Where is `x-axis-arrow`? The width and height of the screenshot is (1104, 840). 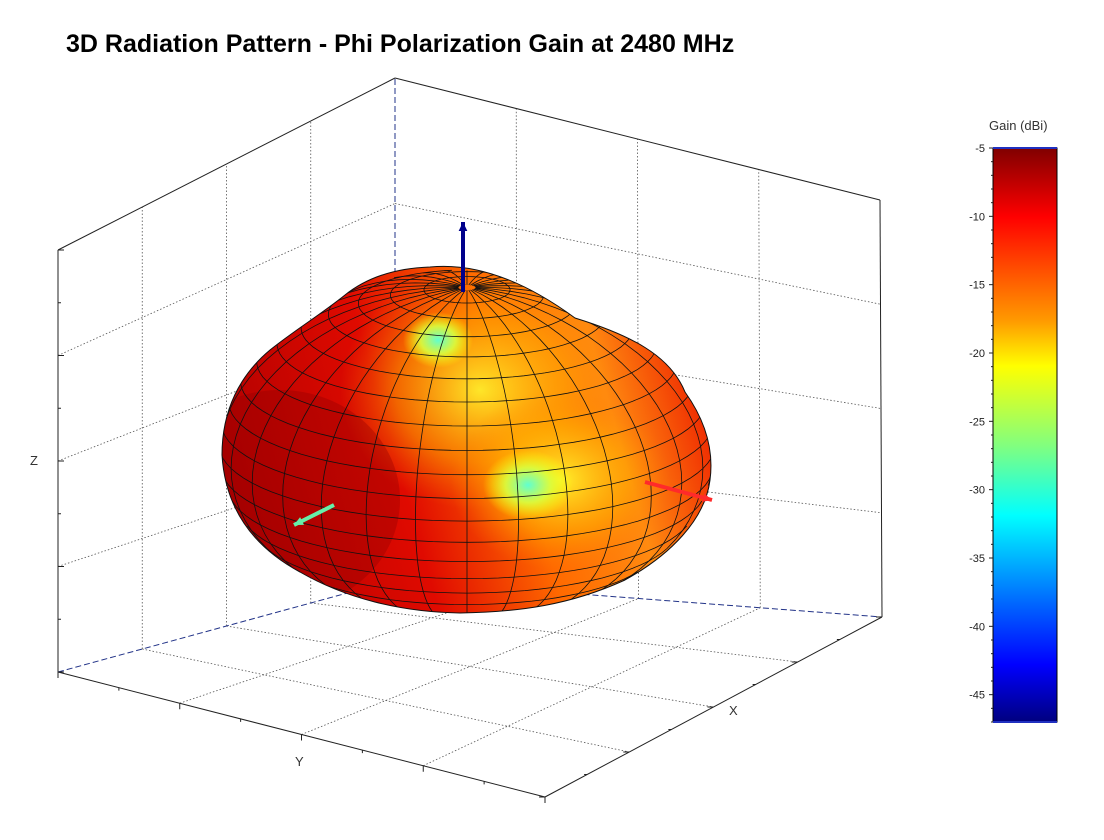
x-axis-arrow is located at coordinates (678, 491).